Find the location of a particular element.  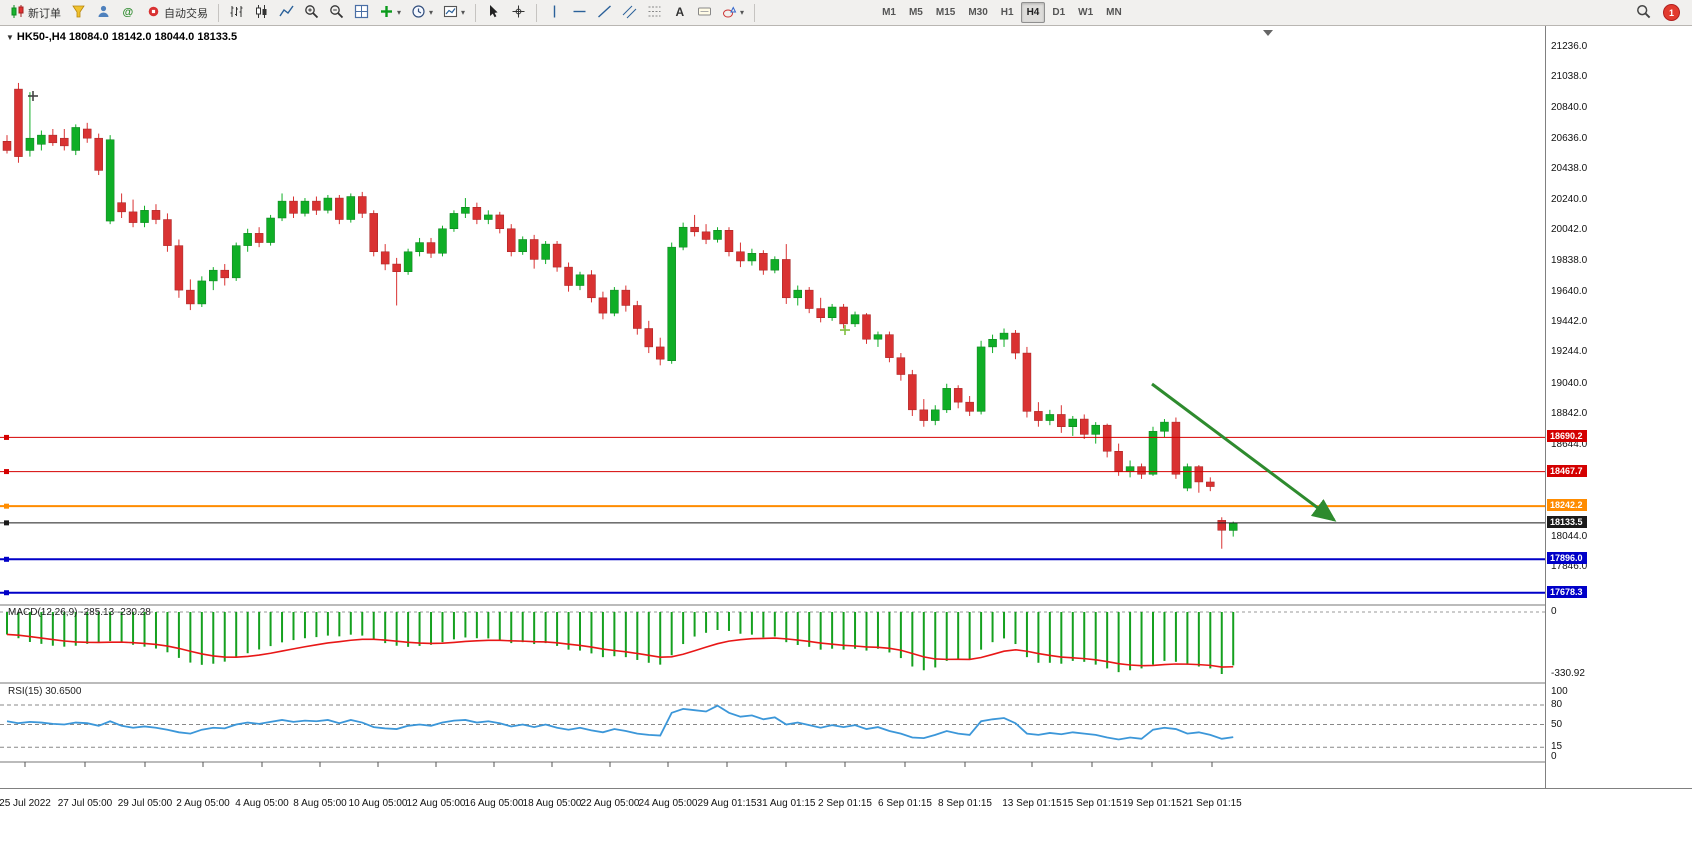

wizard-icon is located at coordinates (78, 13).